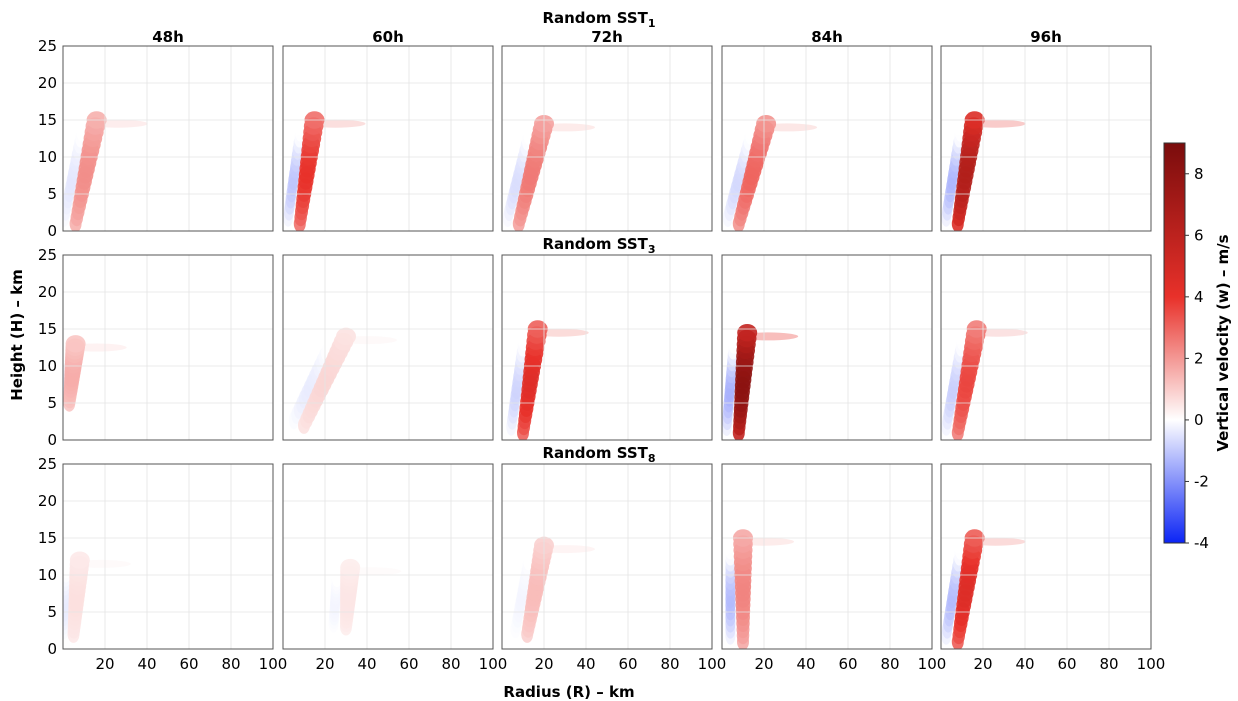 This screenshot has height=701, width=1238. I want to click on column-title: 72h, so click(607, 37).